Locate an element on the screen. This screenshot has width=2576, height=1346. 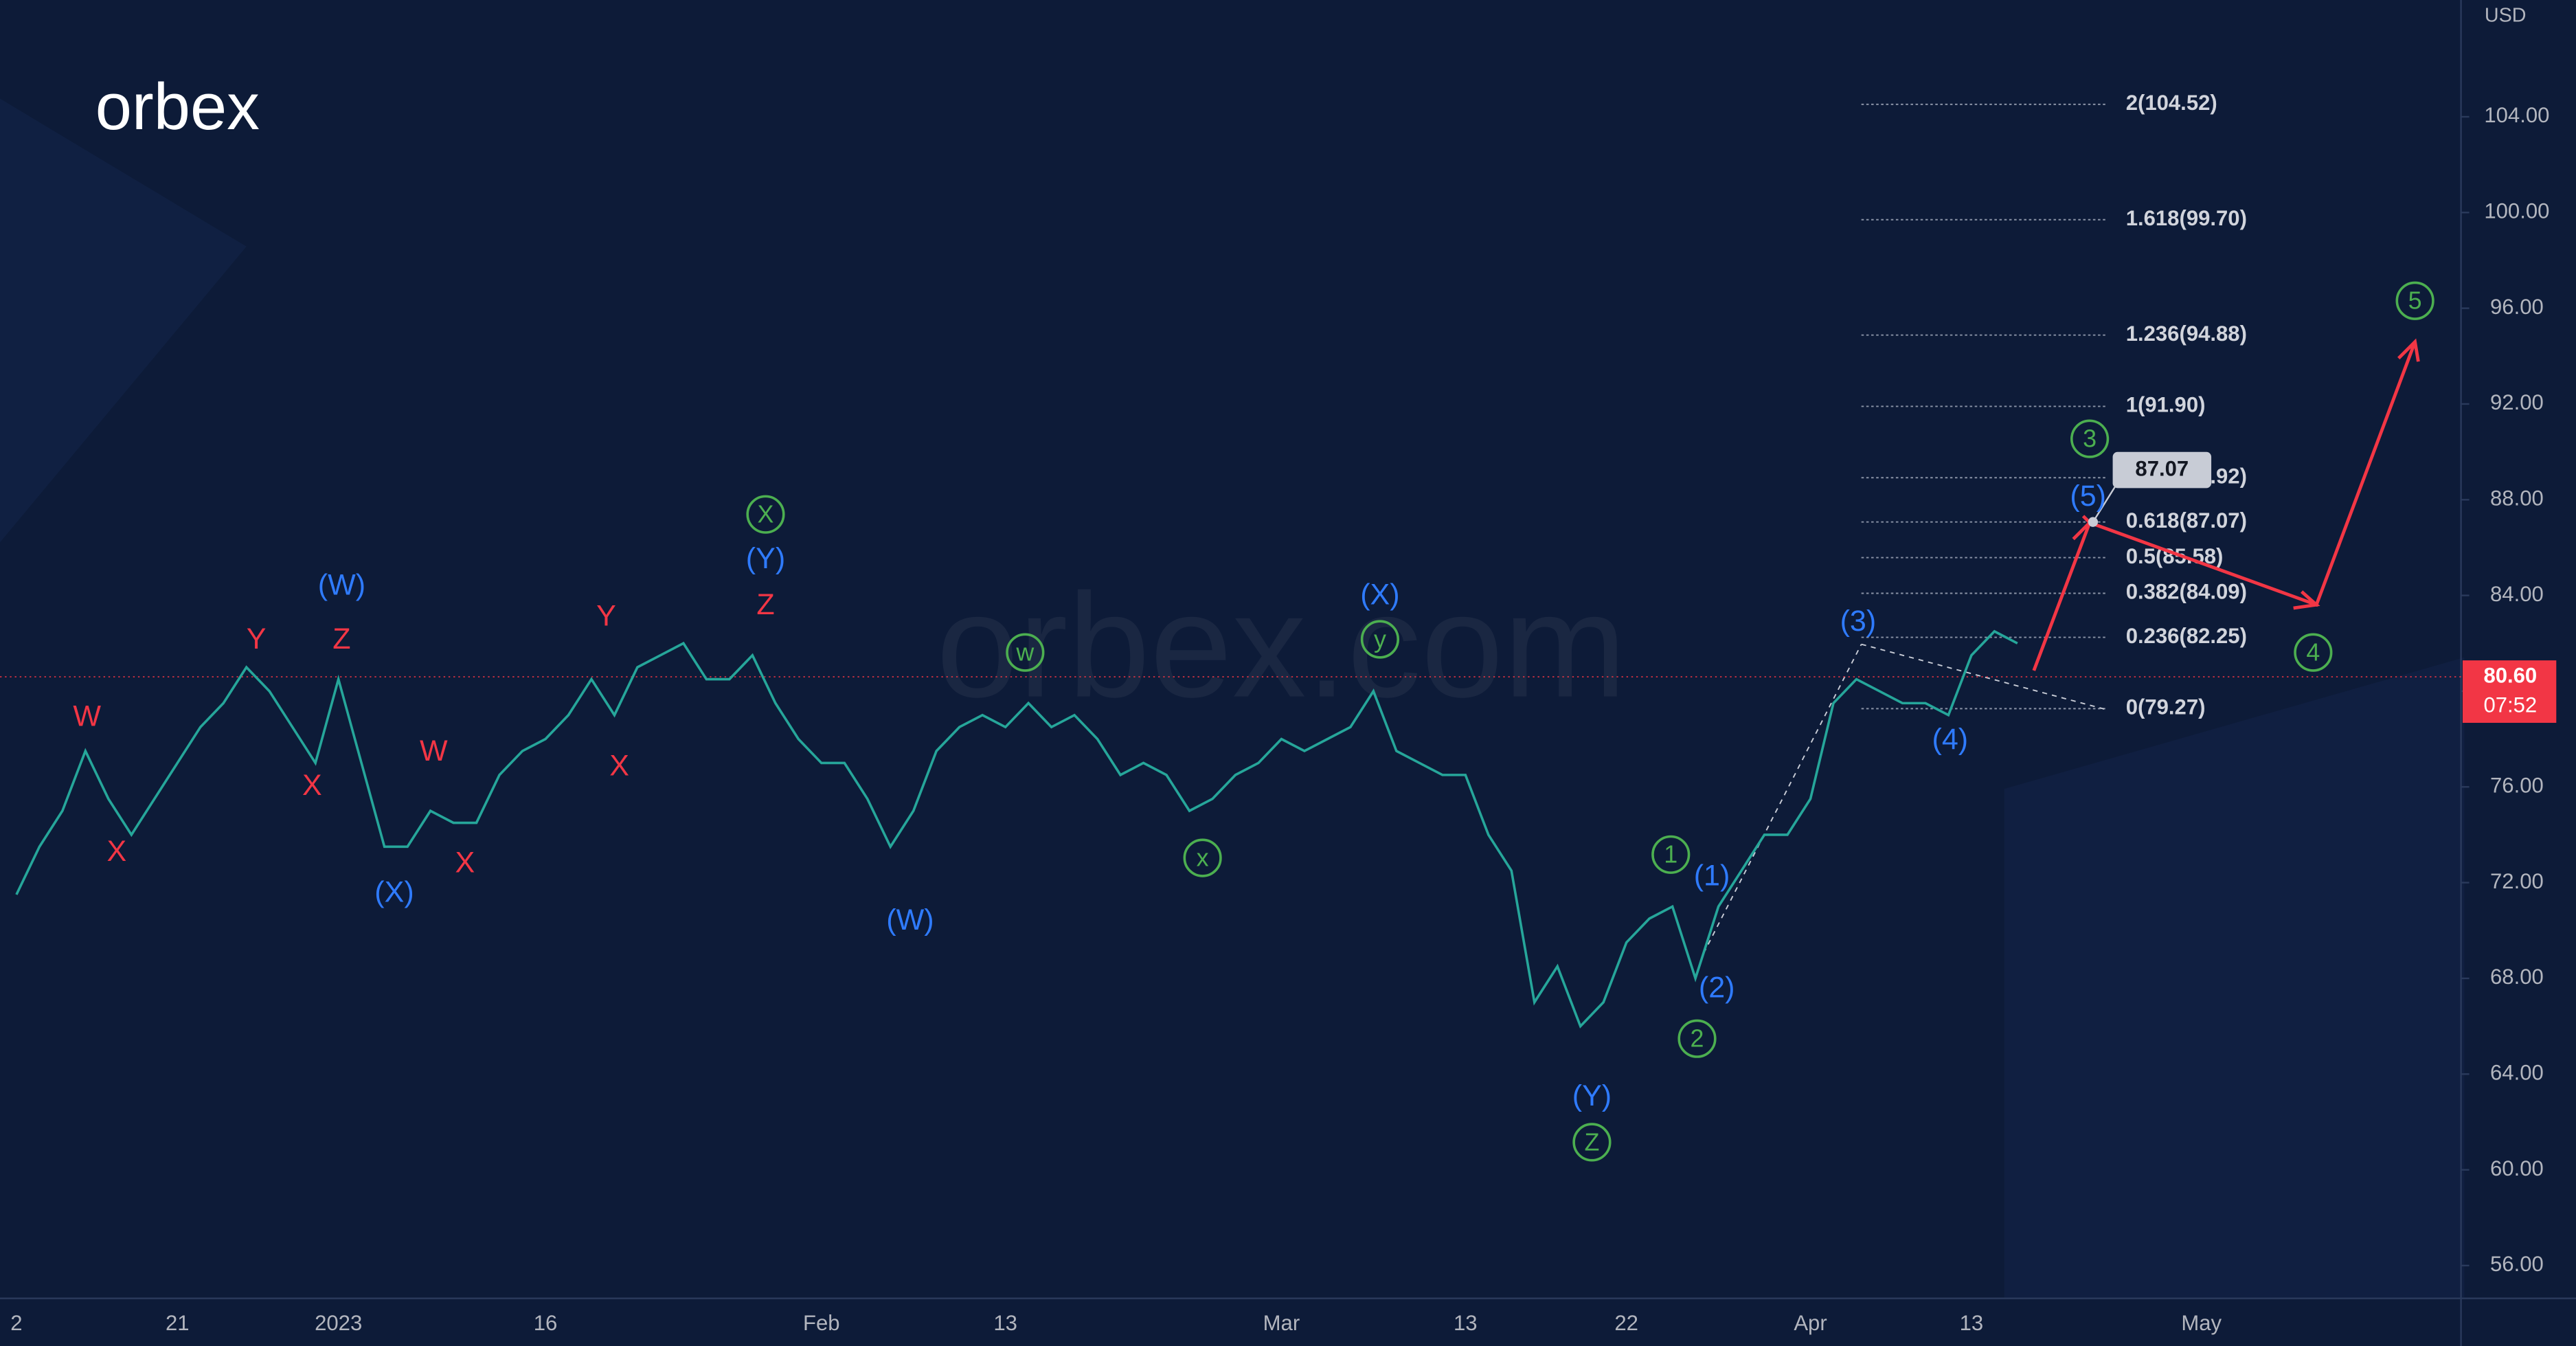
x-tick-label: May is located at coordinates (2201, 1323).